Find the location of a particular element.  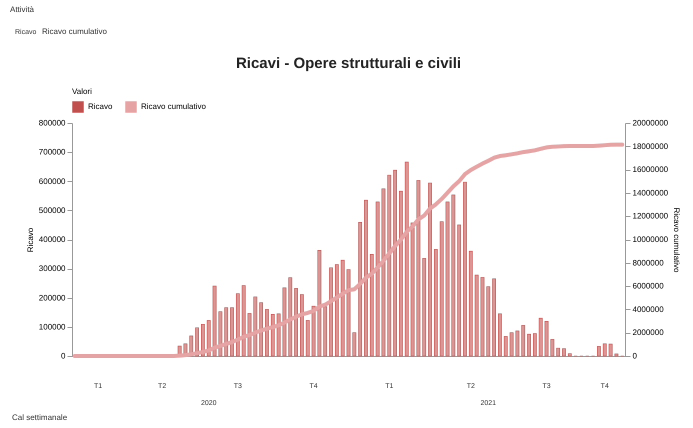

legend-title: Valori is located at coordinates (82, 91).